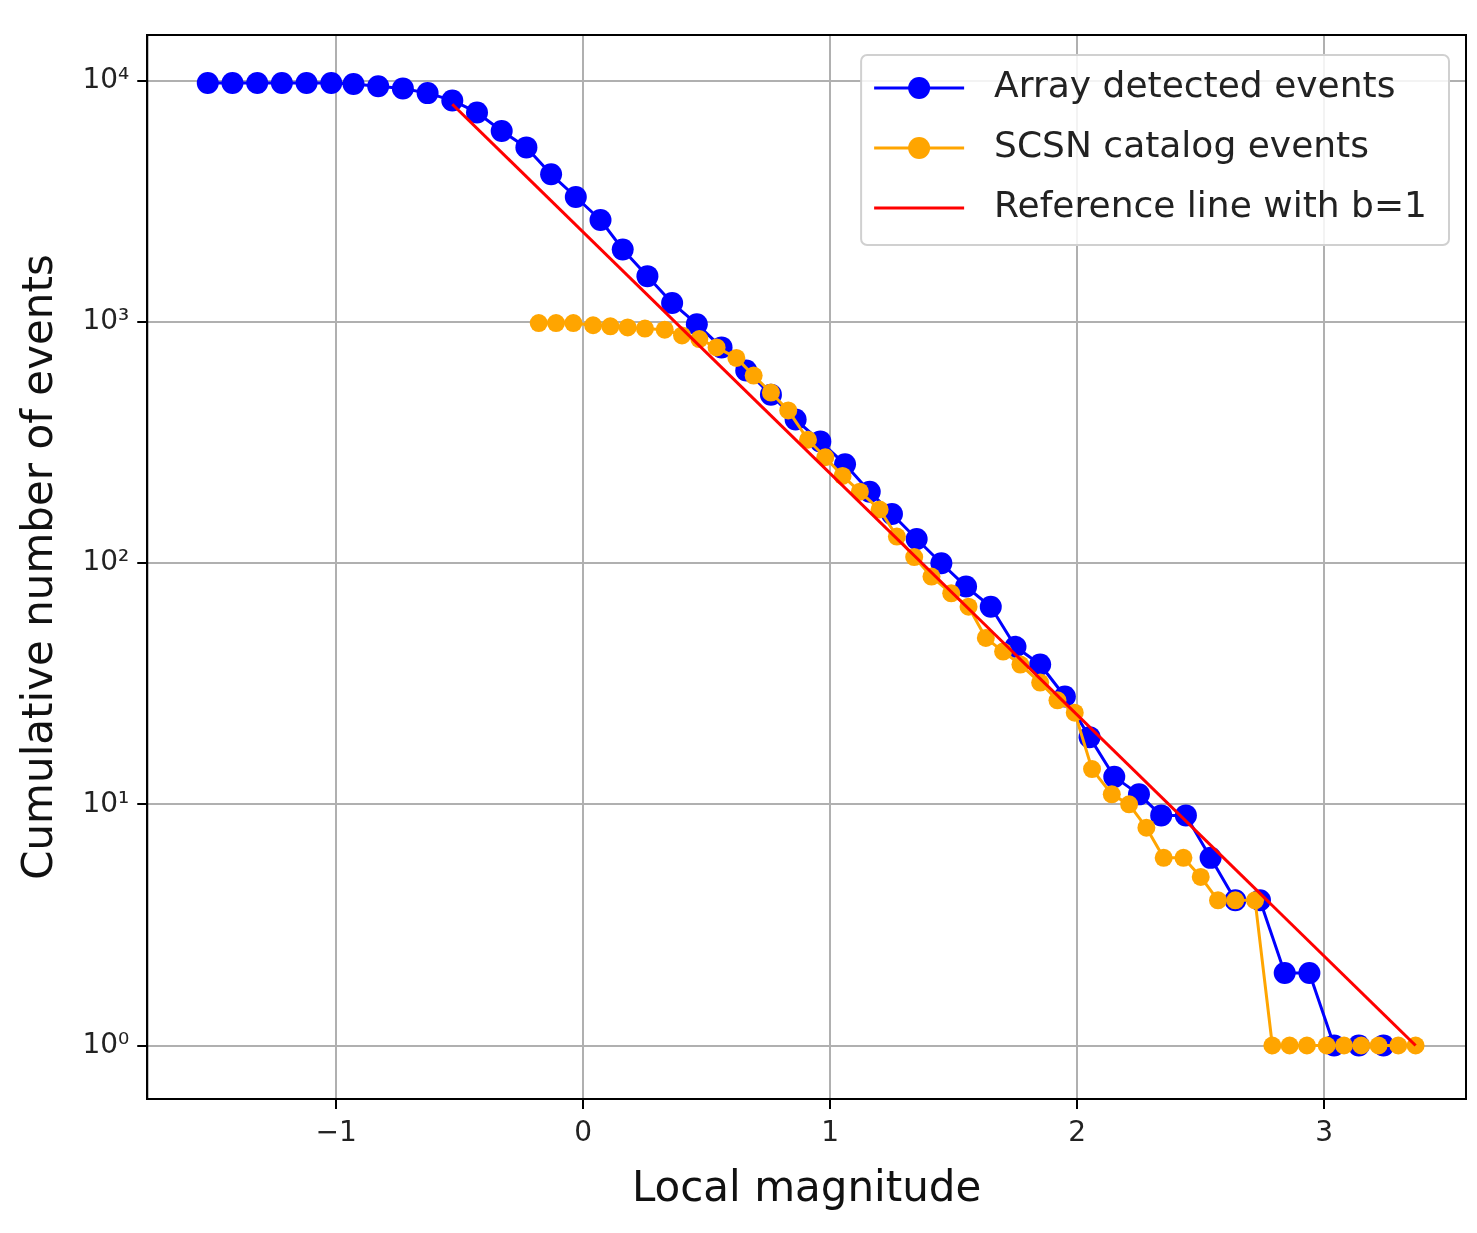 The image size is (1477, 1233). I want to click on y-tick-label: 10⁰, so click(106, 1043).